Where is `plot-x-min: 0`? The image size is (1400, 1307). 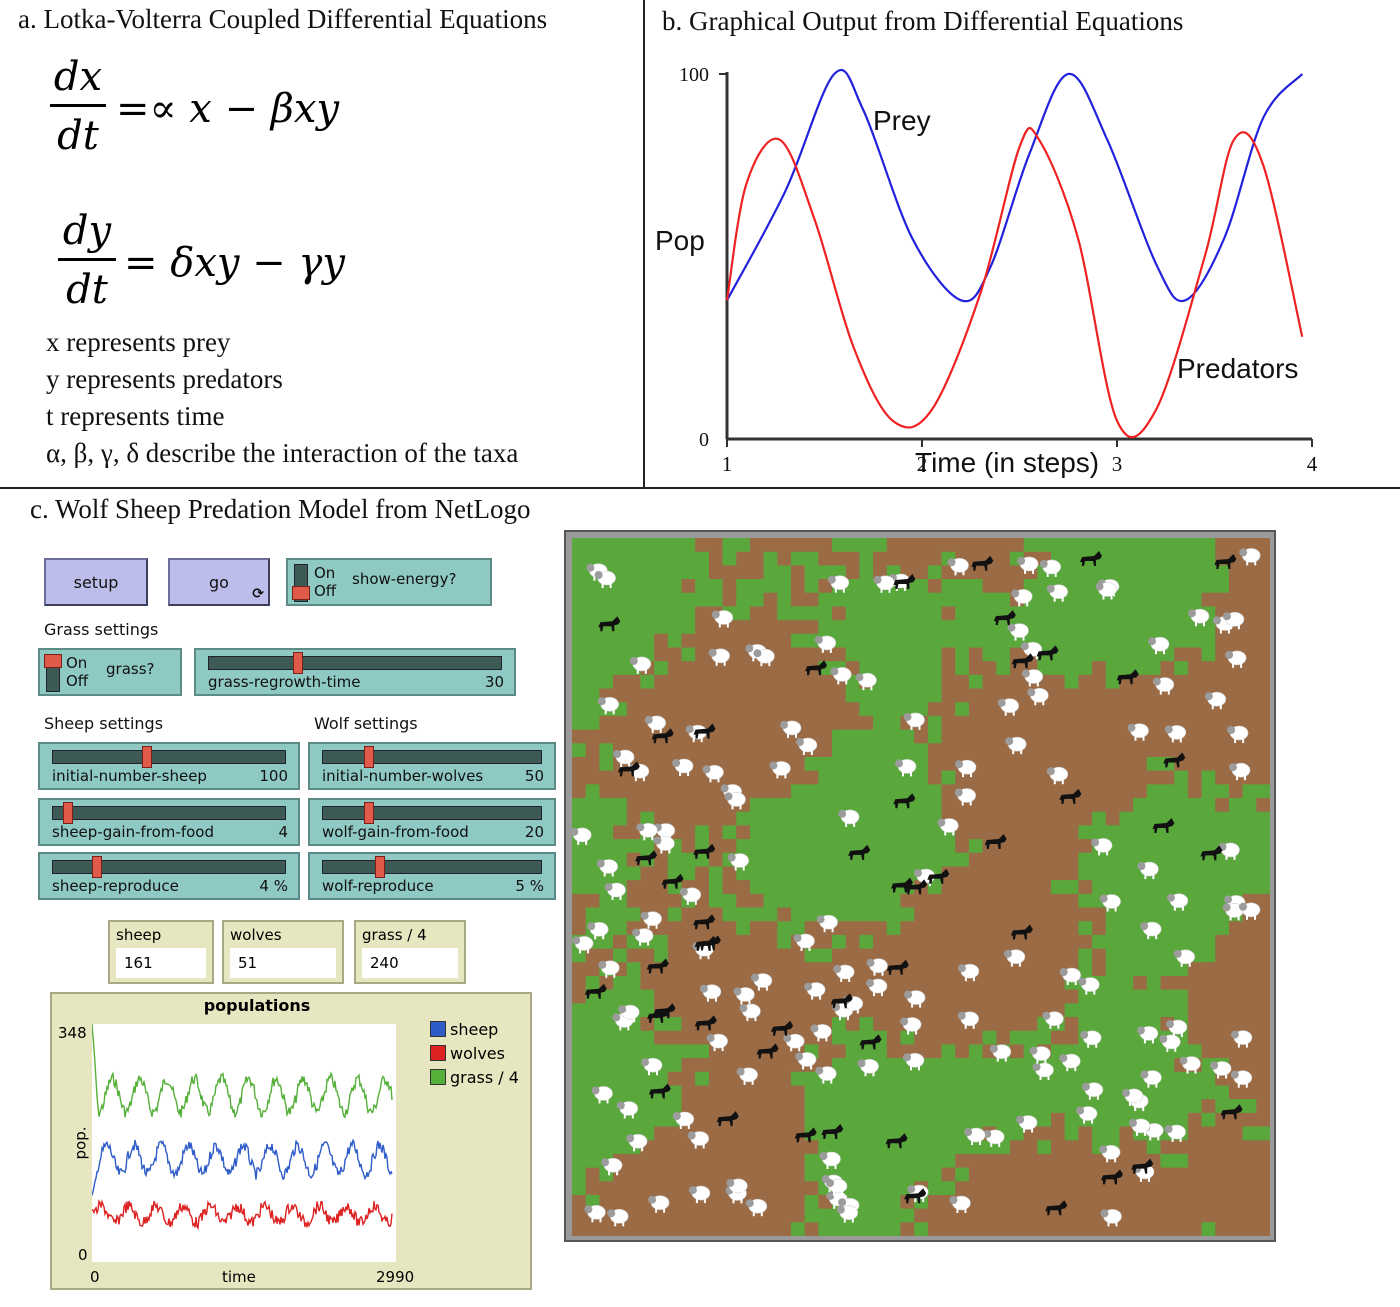 plot-x-min: 0 is located at coordinates (95, 1277).